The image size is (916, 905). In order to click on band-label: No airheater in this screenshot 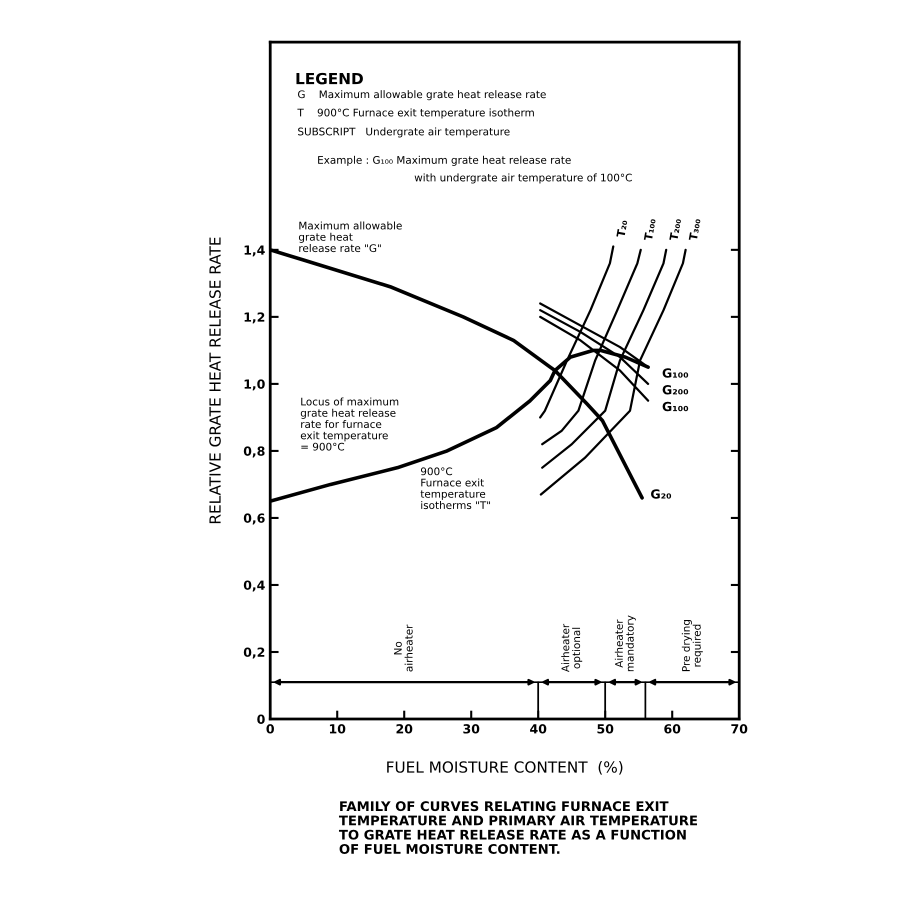, I will do `click(403, 648)`.